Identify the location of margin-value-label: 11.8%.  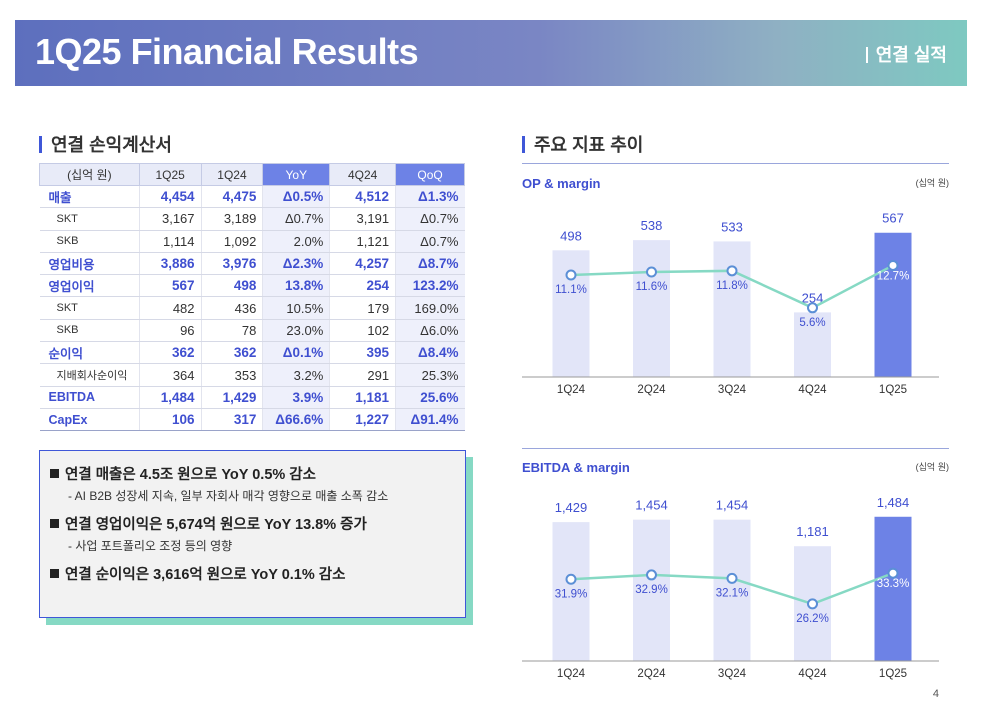
(732, 286).